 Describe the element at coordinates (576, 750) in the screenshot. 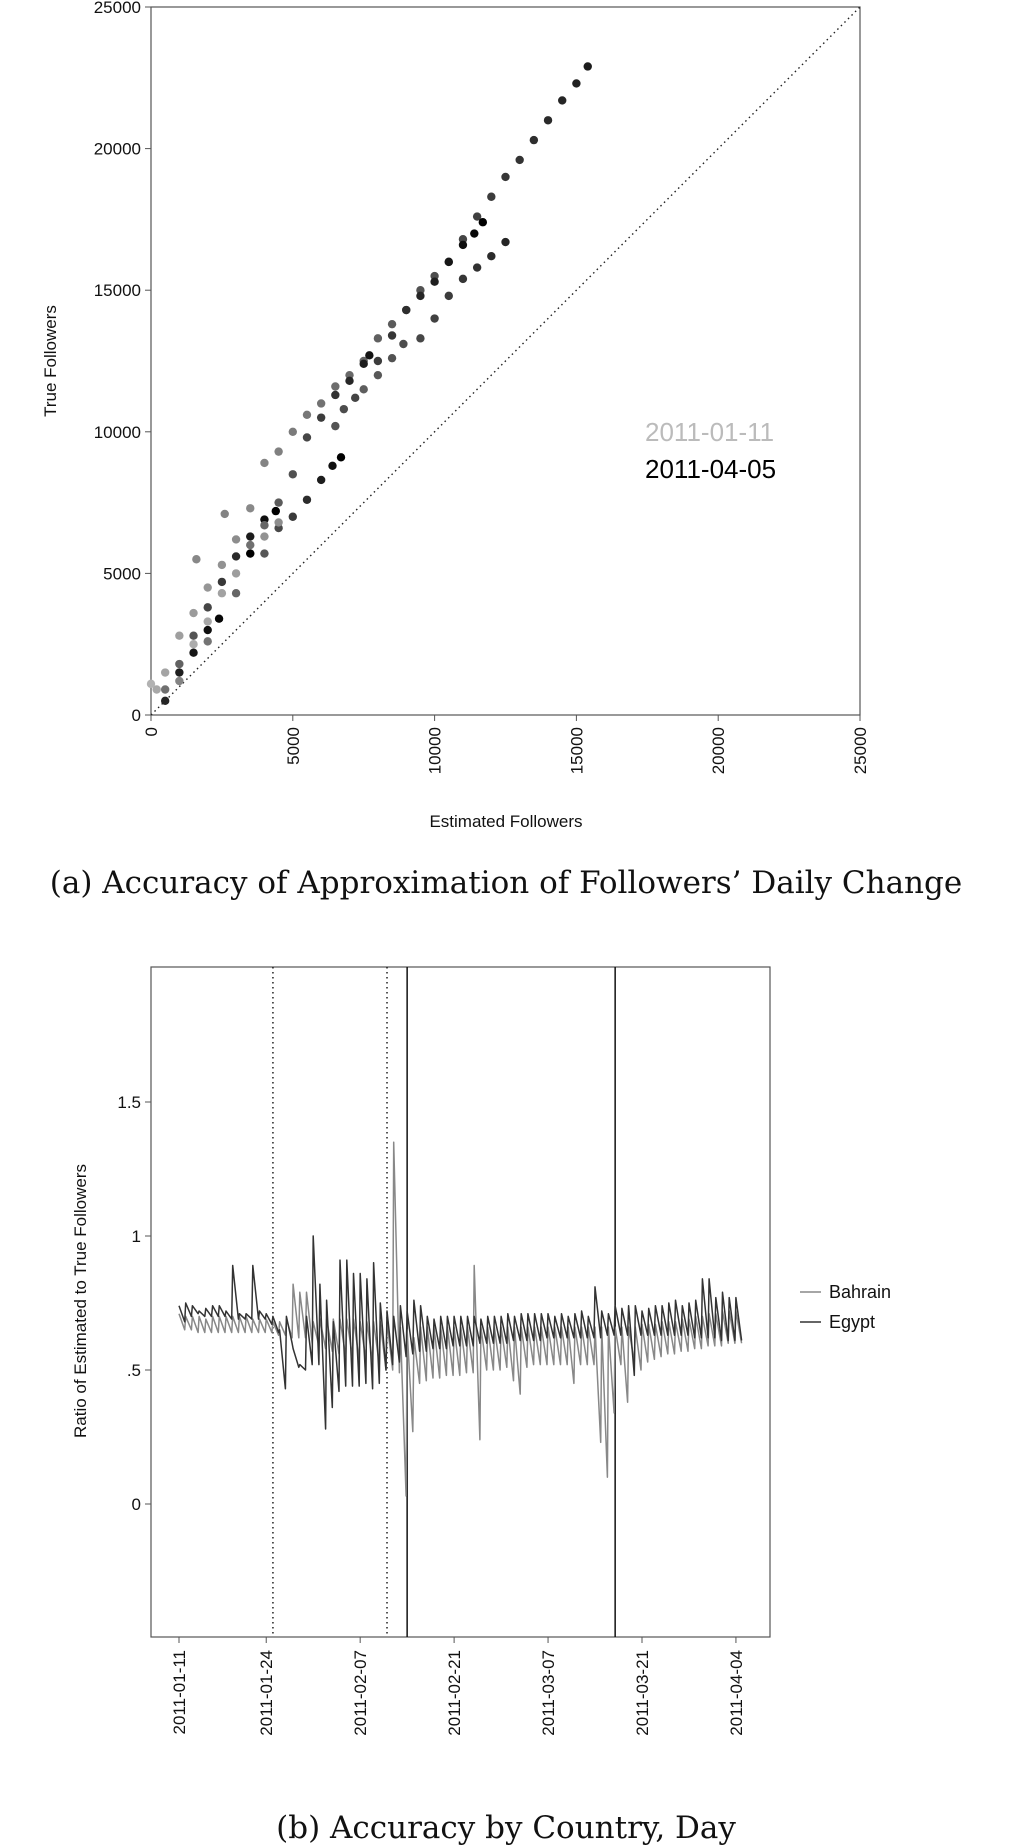

I see `x-tick-label: 15000` at that location.